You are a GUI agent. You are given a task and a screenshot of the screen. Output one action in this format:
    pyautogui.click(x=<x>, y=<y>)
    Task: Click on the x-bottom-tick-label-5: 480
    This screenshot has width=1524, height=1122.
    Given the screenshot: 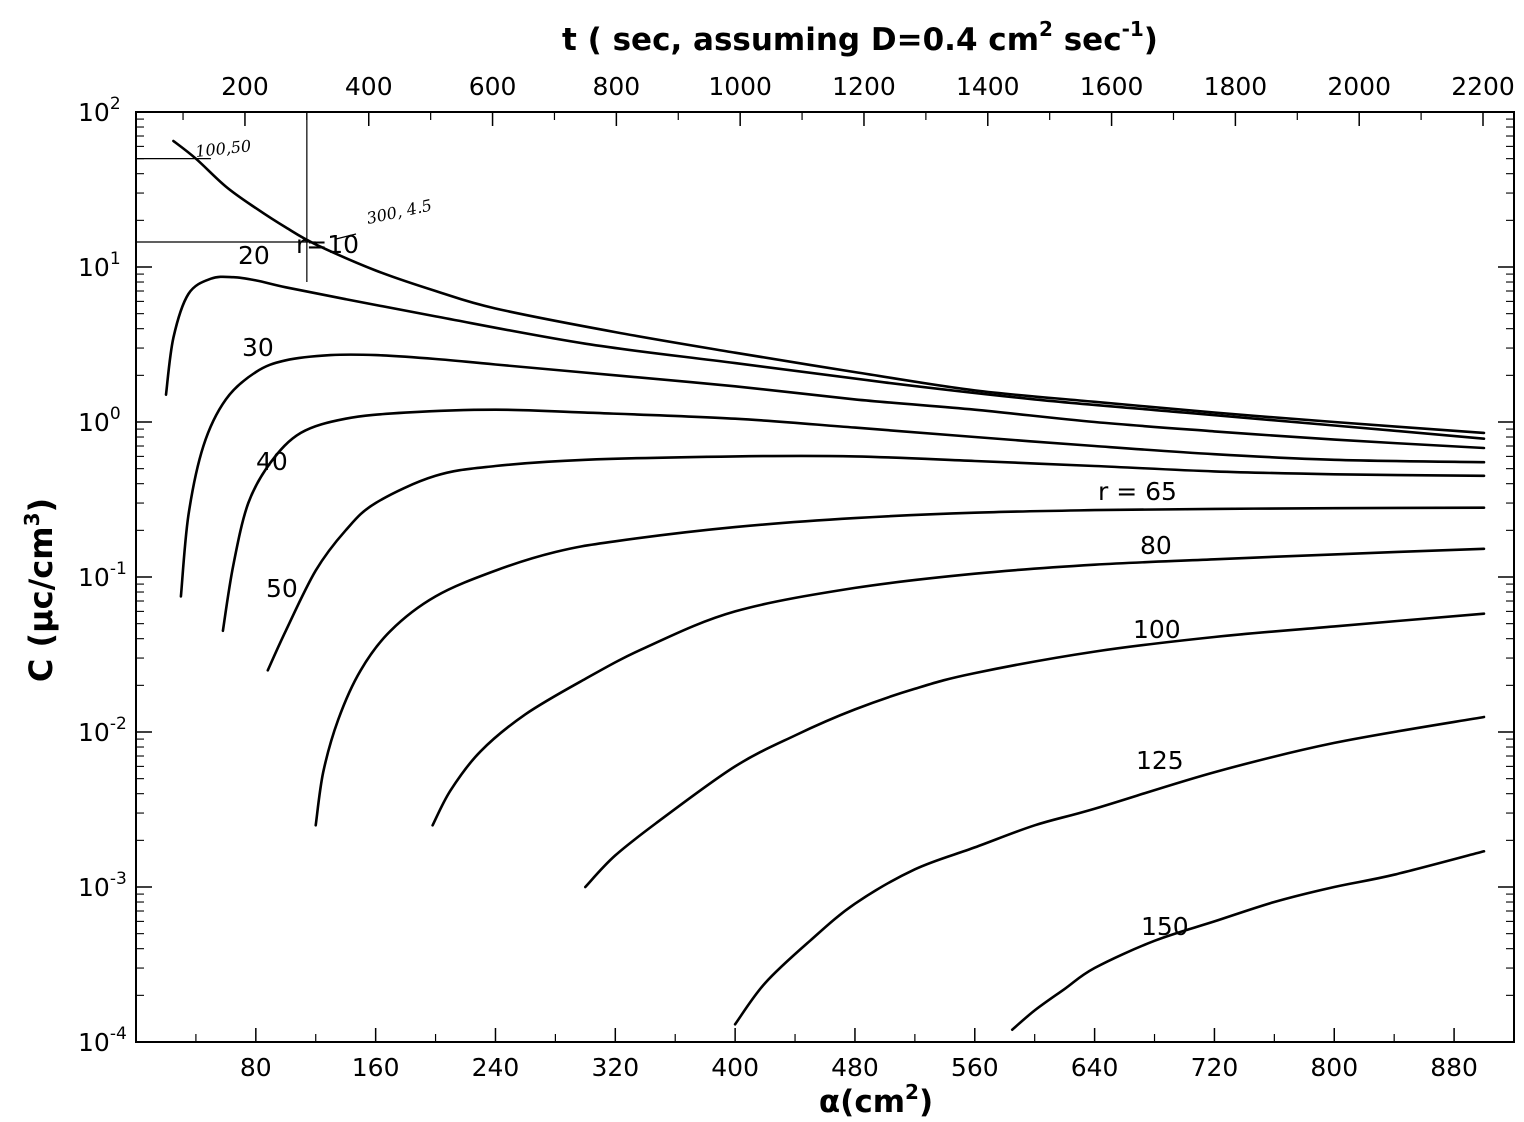 What is the action you would take?
    pyautogui.click(x=855, y=1067)
    